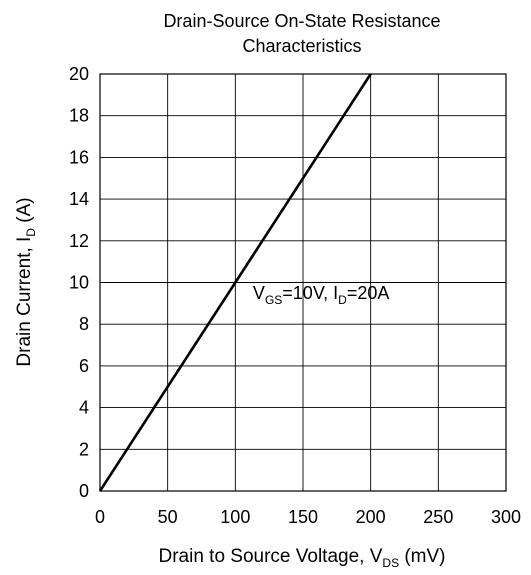 This screenshot has height=575, width=531. What do you see at coordinates (342, 300) in the screenshot?
I see `annotation-i-sub: D` at bounding box center [342, 300].